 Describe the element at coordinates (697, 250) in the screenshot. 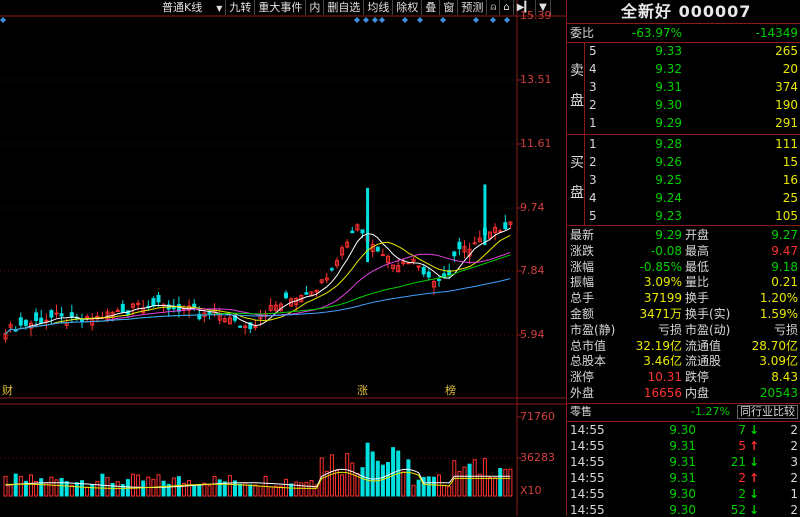

I see `stat-label: 最高` at that location.